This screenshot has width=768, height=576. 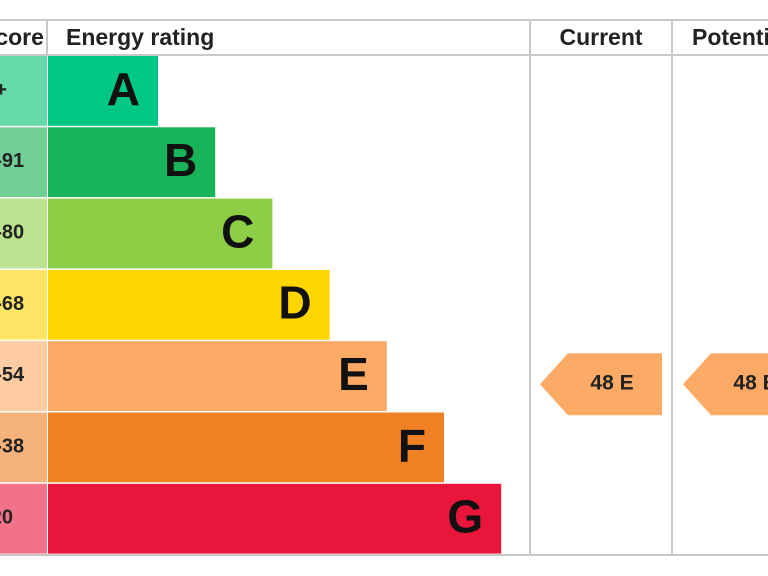 What do you see at coordinates (140, 37) in the screenshot?
I see `header-rating: Energy rating` at bounding box center [140, 37].